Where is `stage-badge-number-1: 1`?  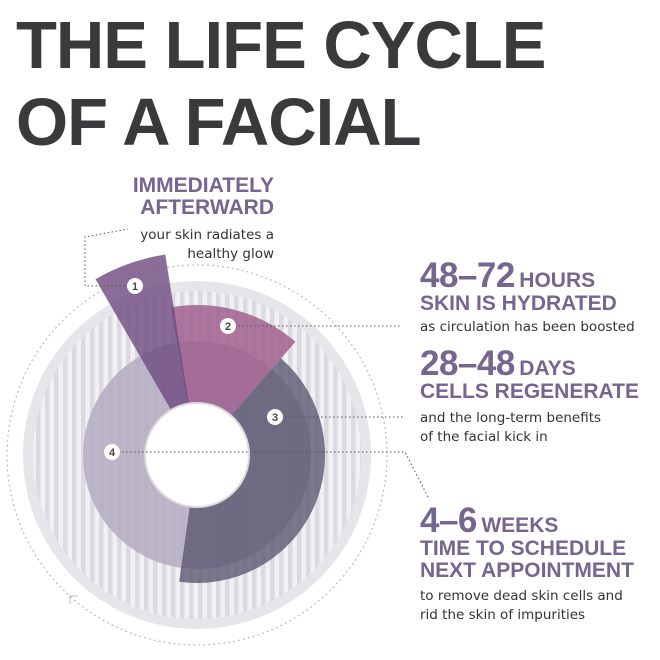
stage-badge-number-1: 1 is located at coordinates (135, 287).